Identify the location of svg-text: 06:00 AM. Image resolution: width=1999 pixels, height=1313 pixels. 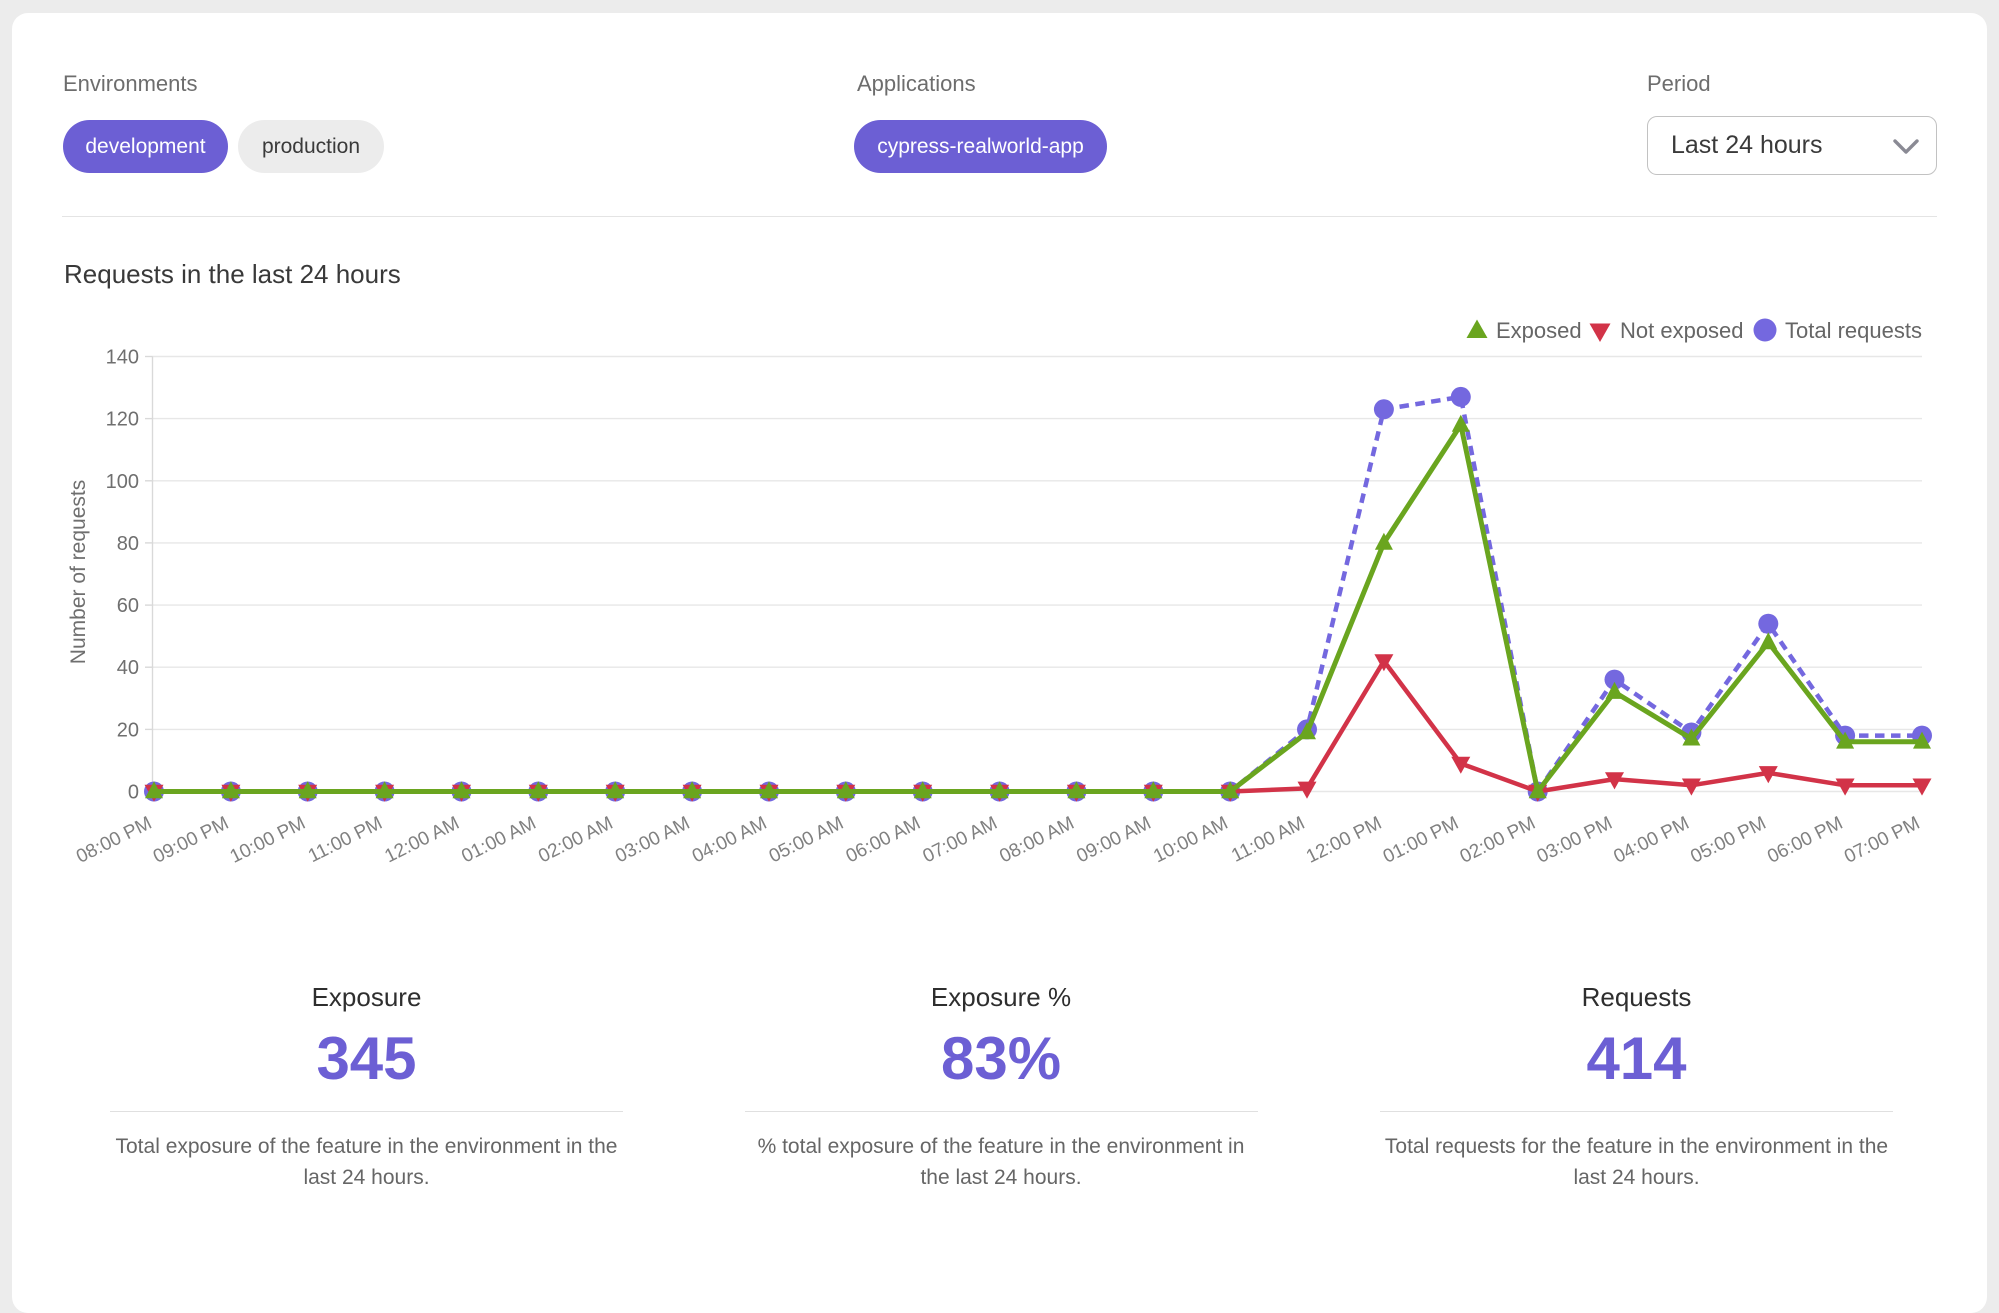
(883, 840).